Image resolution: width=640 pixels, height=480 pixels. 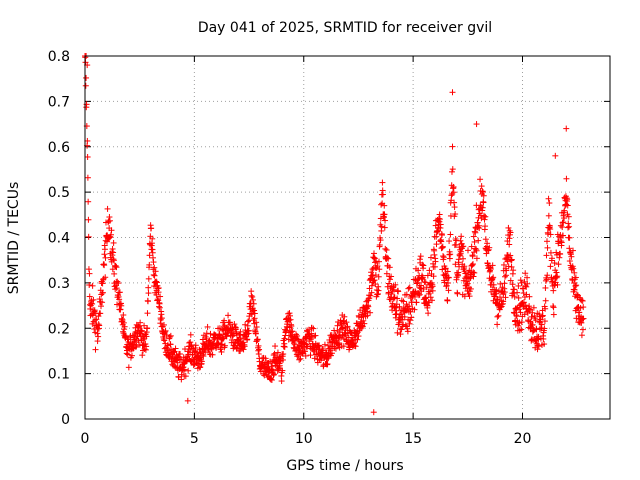 What do you see at coordinates (304, 439) in the screenshot?
I see `x-tick-label: 10` at bounding box center [304, 439].